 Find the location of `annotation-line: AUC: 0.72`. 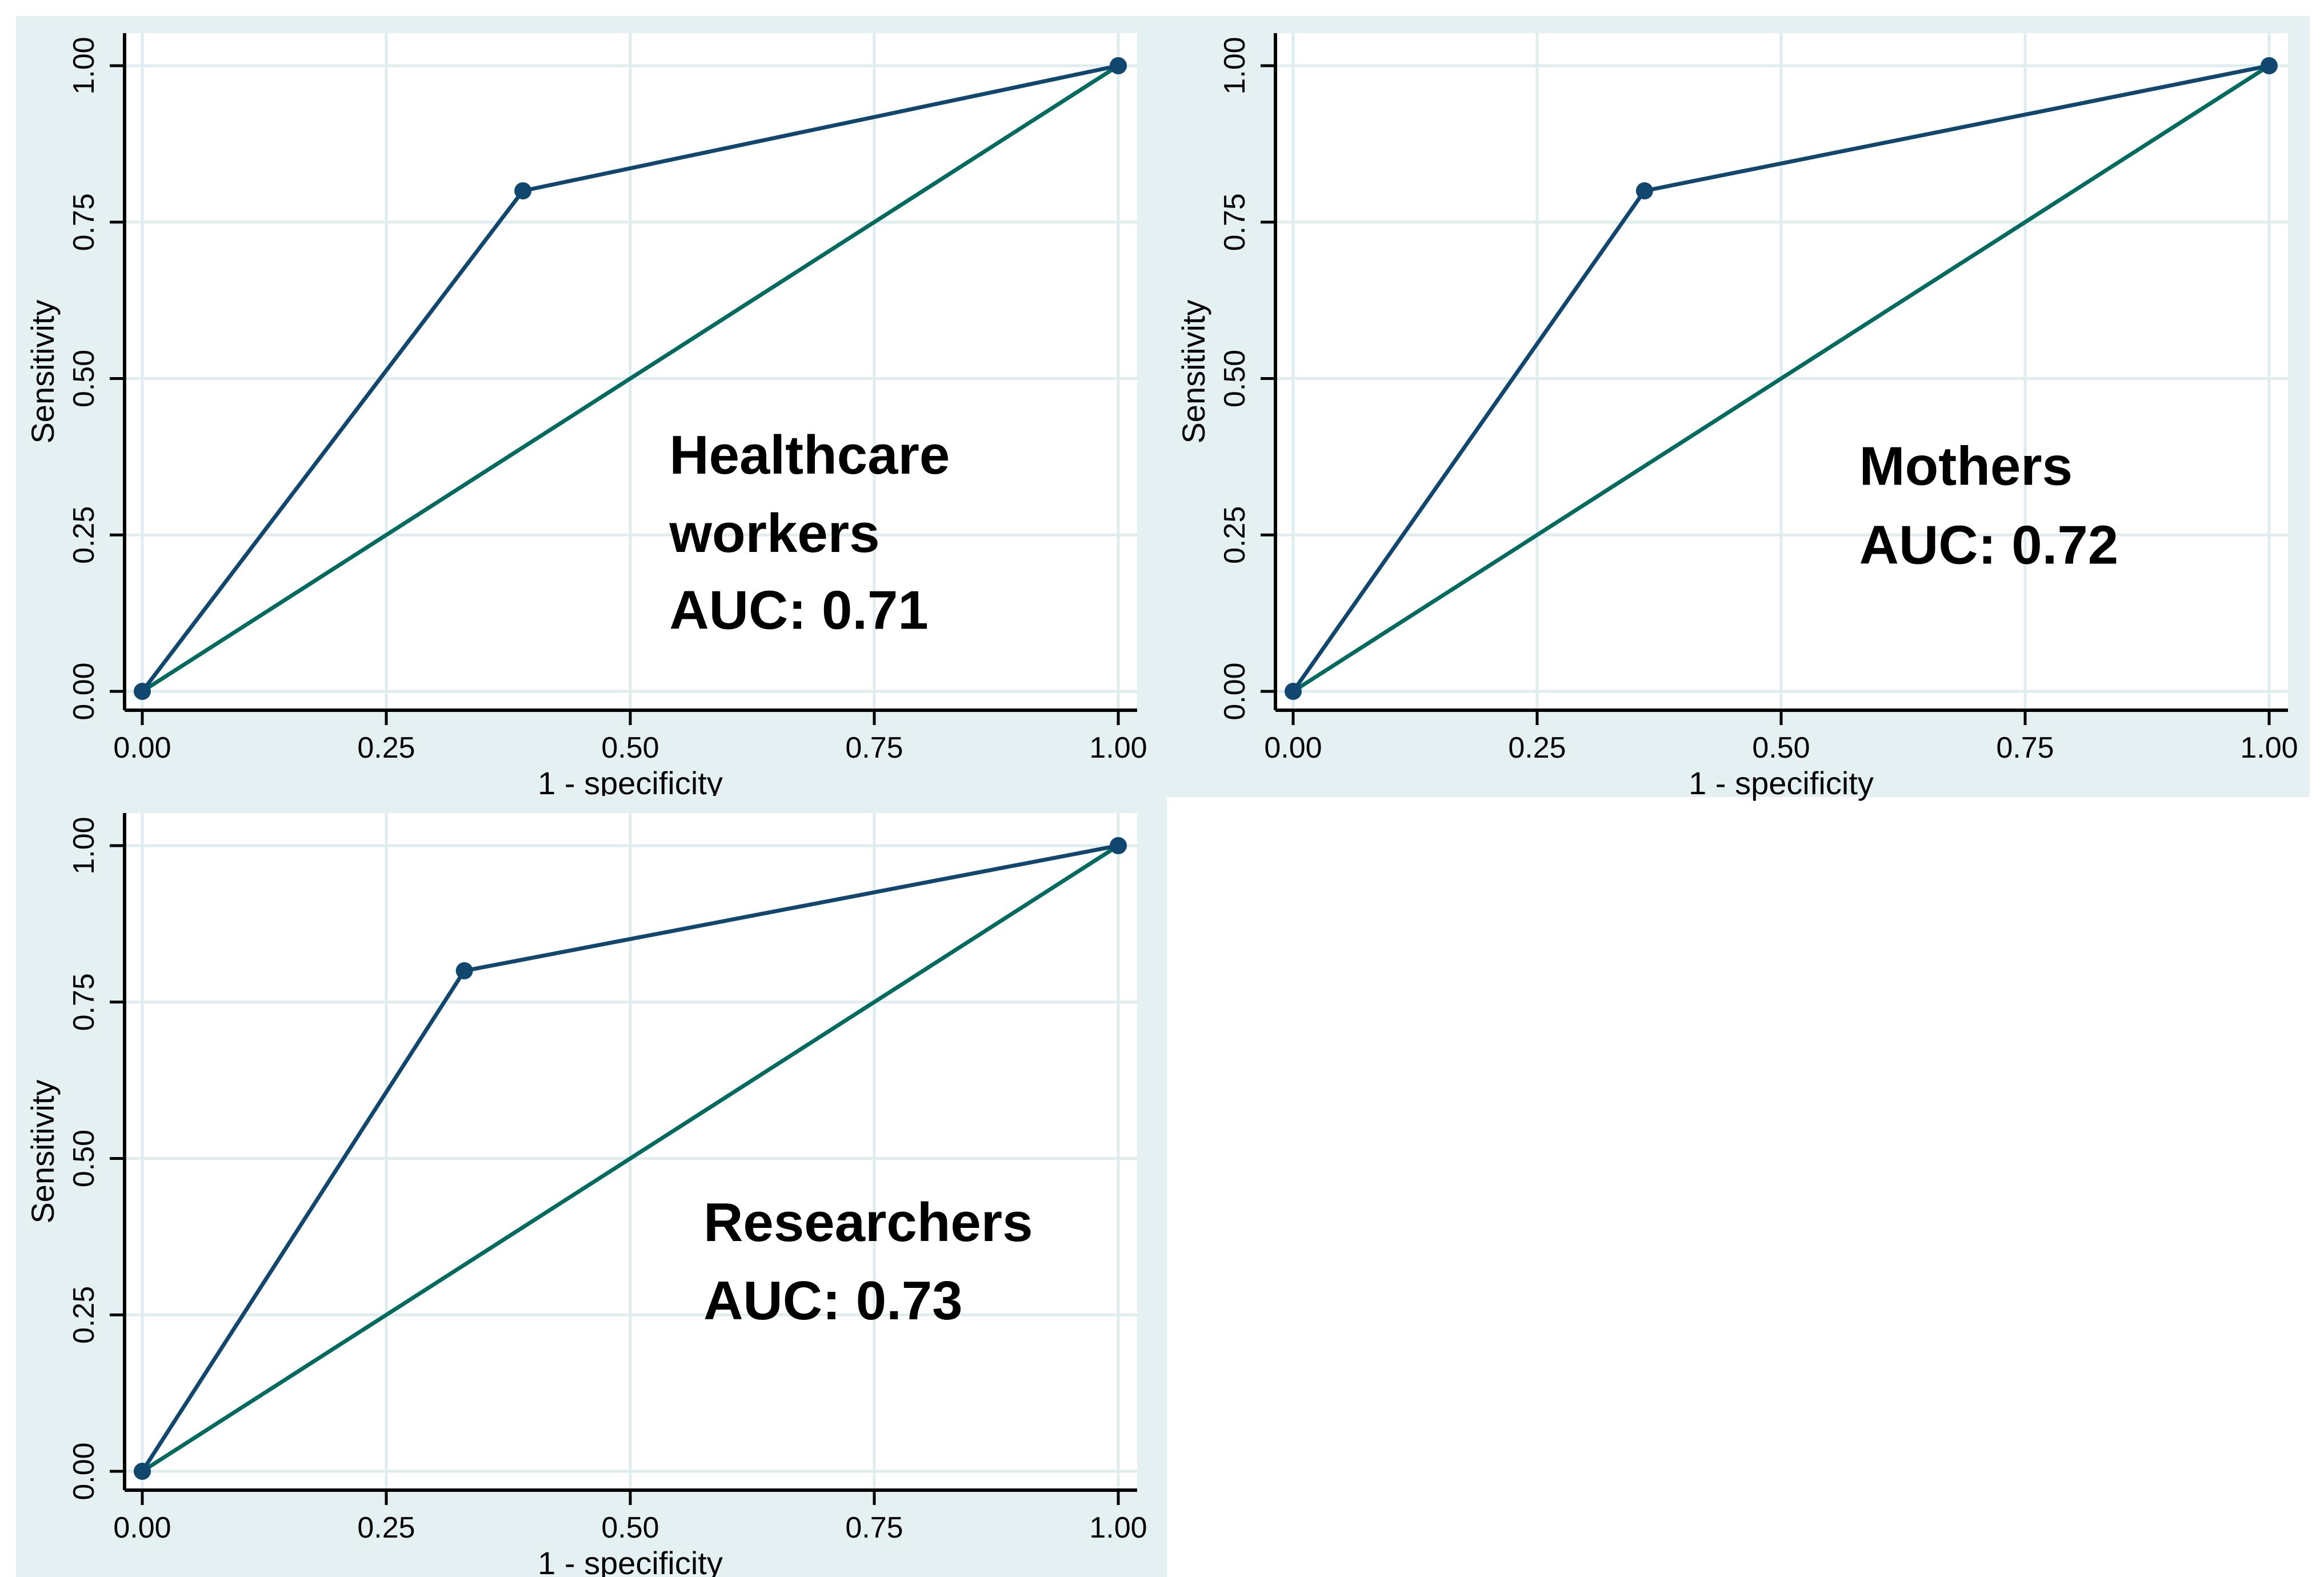

annotation-line: AUC: 0.72 is located at coordinates (1988, 546).